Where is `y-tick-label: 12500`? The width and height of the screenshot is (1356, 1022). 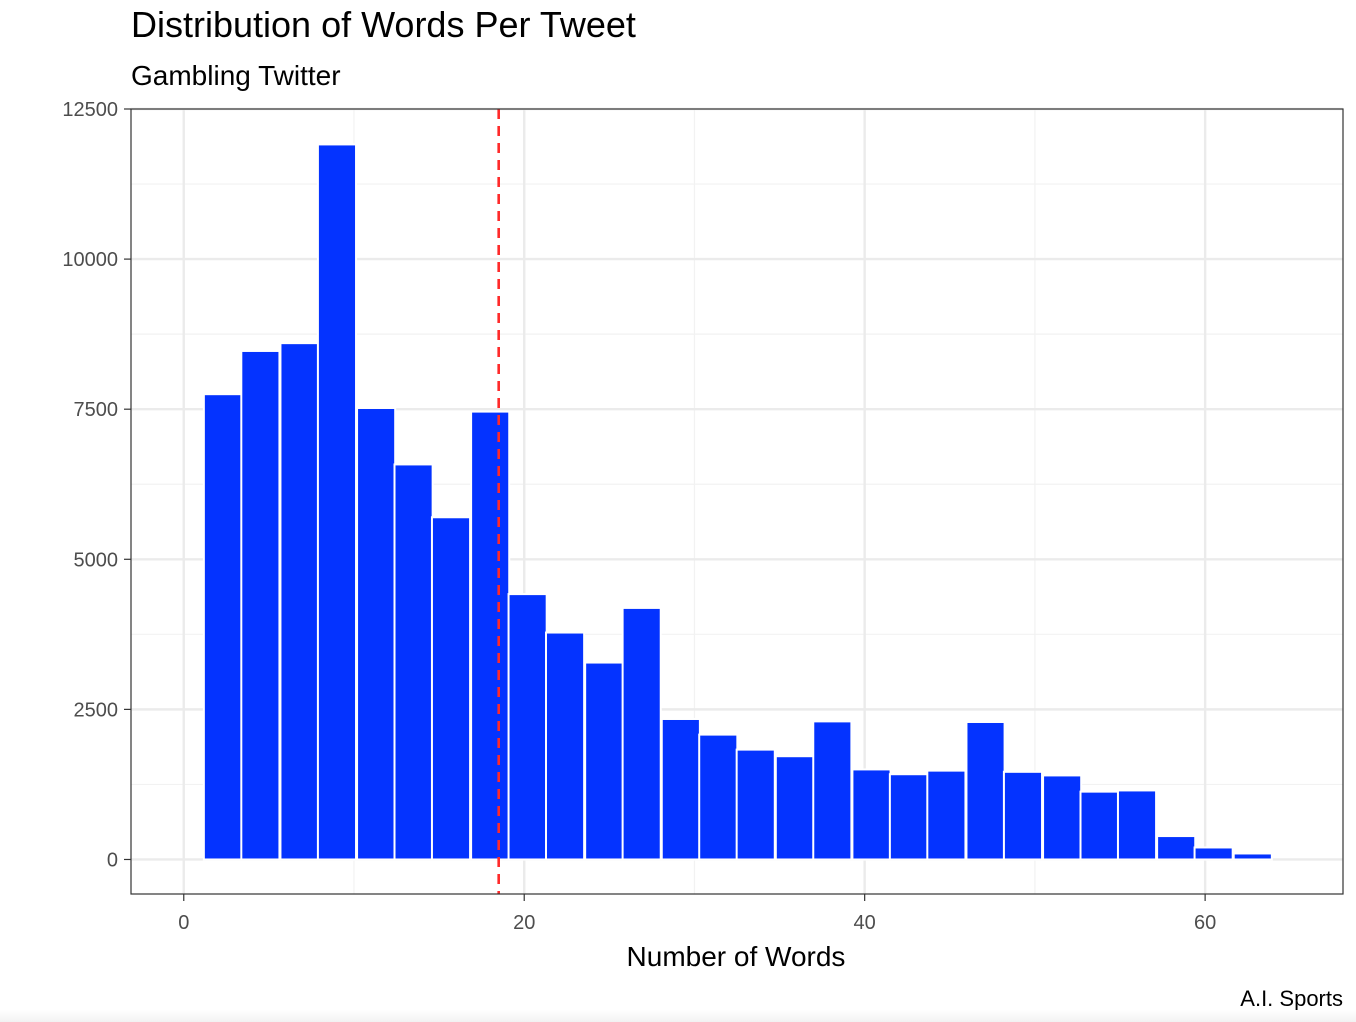
y-tick-label: 12500 is located at coordinates (90, 110).